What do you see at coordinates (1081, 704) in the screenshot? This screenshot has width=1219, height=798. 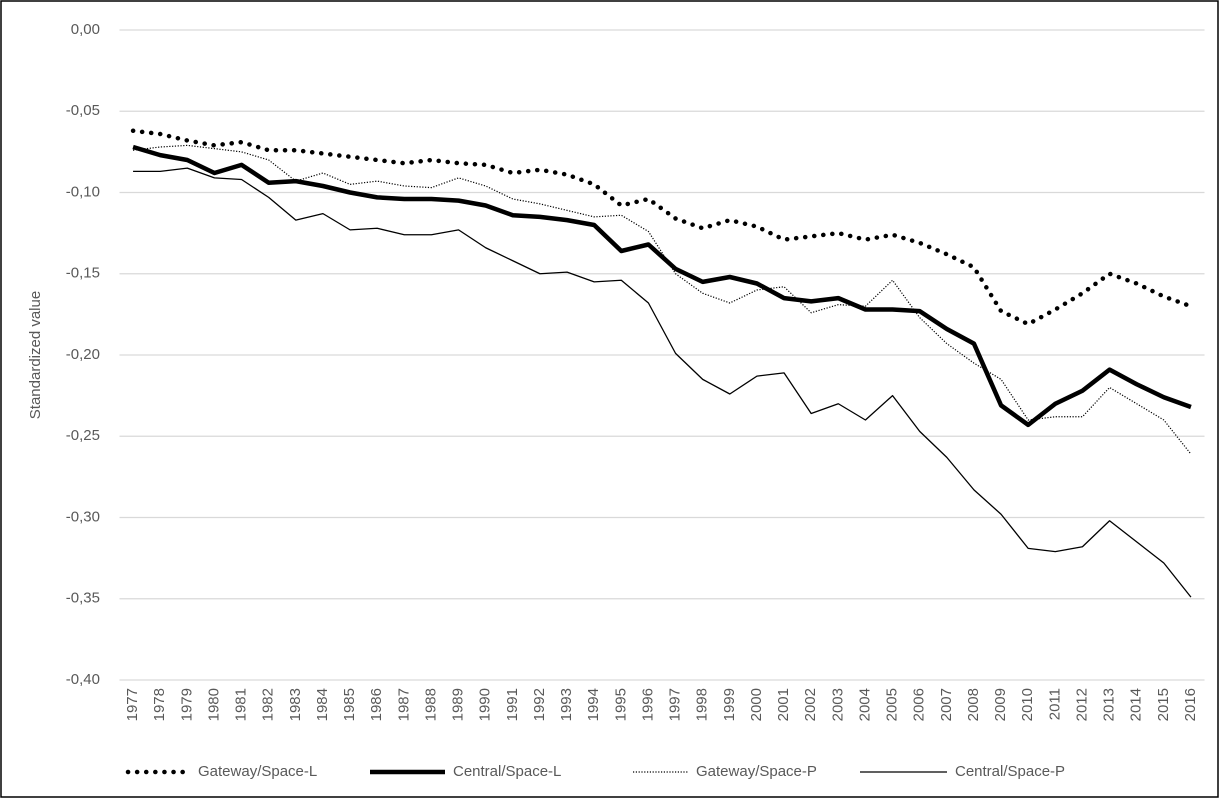 I see `x-tick-label: 2012` at bounding box center [1081, 704].